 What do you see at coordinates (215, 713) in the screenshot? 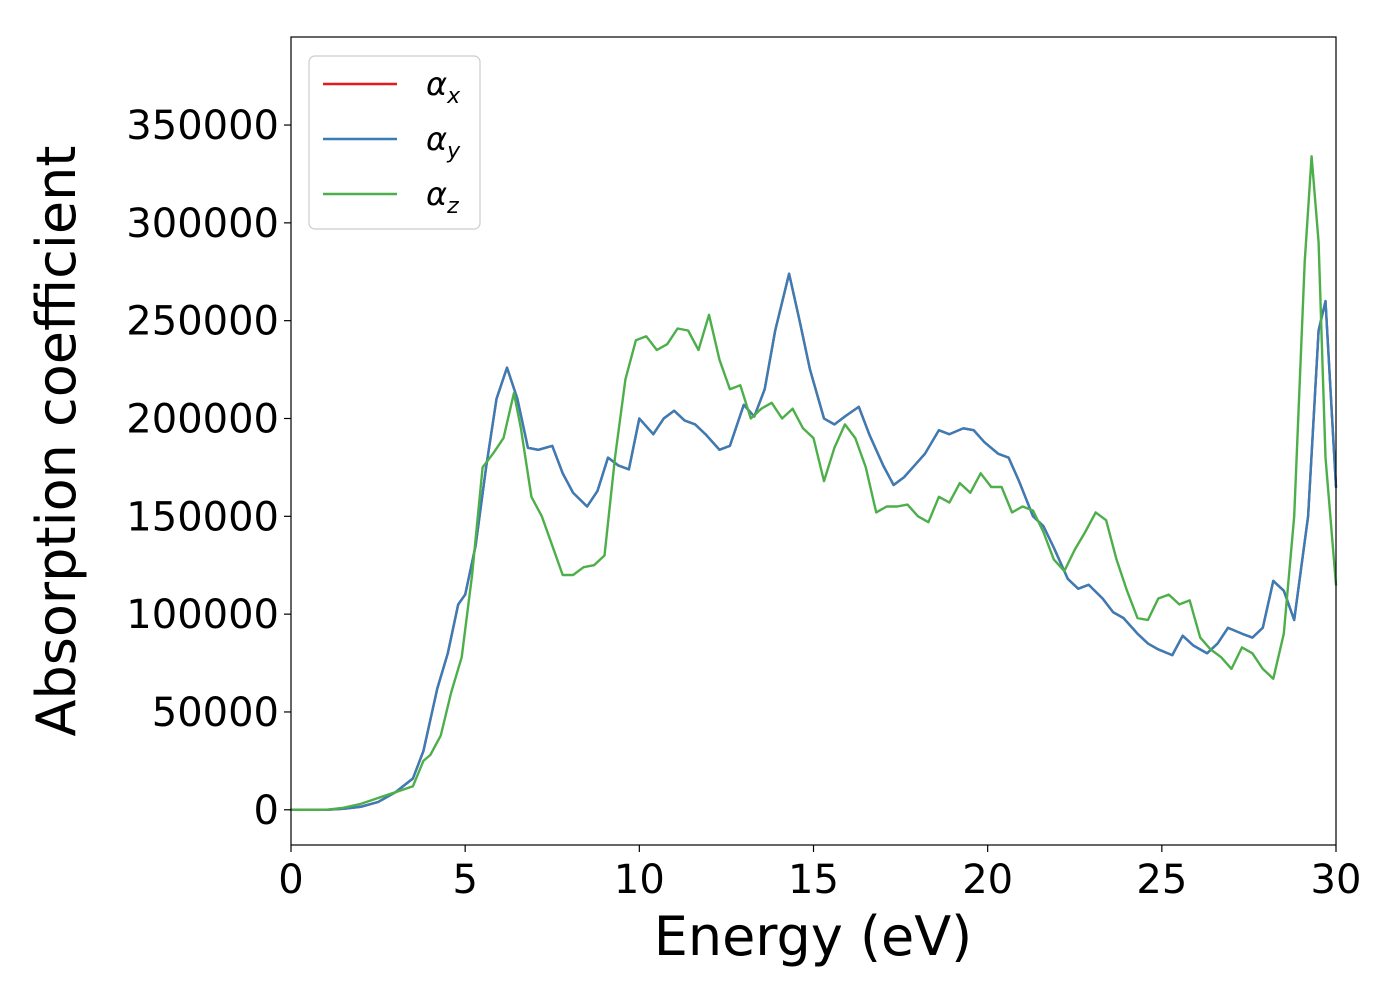
I see `y-tick-label: 50000` at bounding box center [215, 713].